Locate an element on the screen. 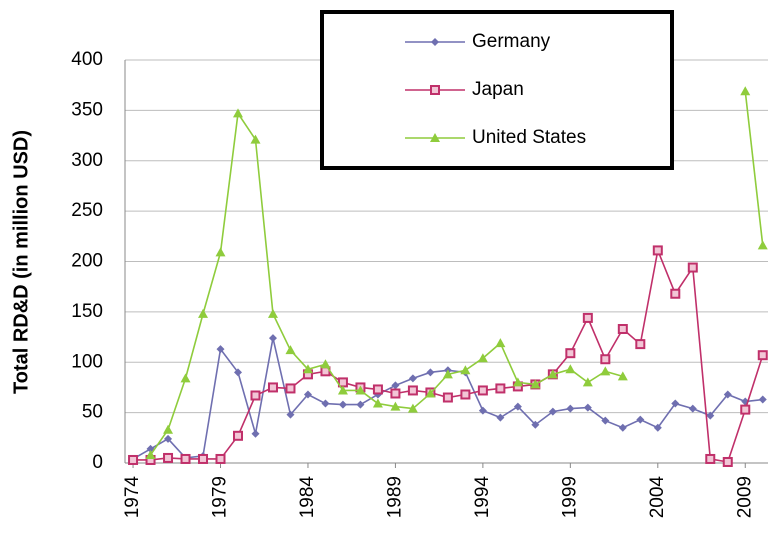 The image size is (768, 548). legend-box is located at coordinates (497, 90).